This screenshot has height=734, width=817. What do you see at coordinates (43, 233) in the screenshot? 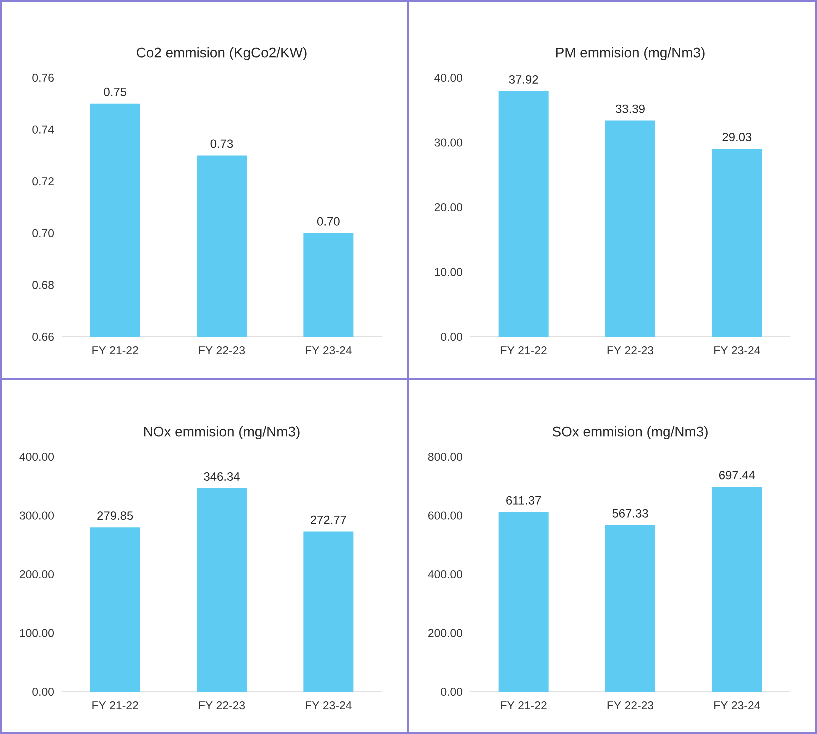
I see `y-tick-label: 0.70` at bounding box center [43, 233].